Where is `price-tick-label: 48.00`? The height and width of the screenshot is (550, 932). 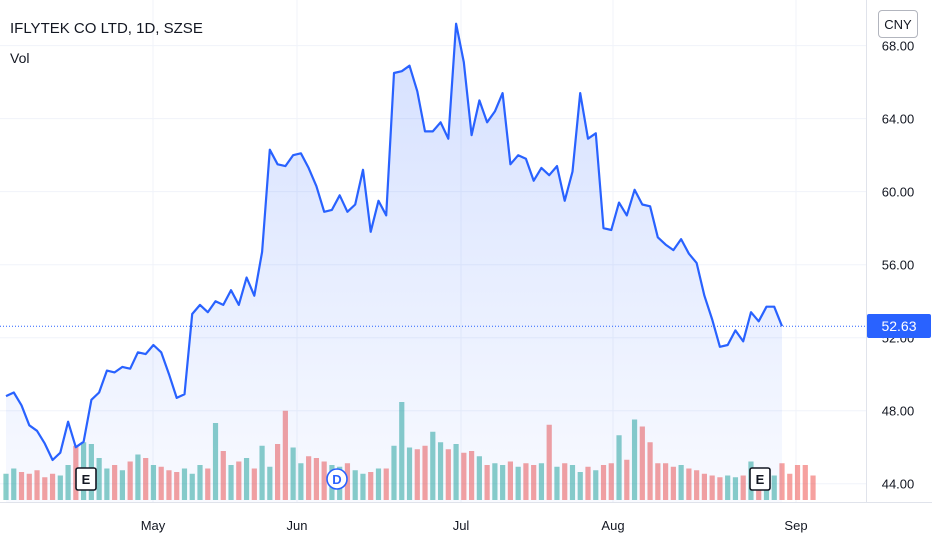 price-tick-label: 48.00 is located at coordinates (898, 411).